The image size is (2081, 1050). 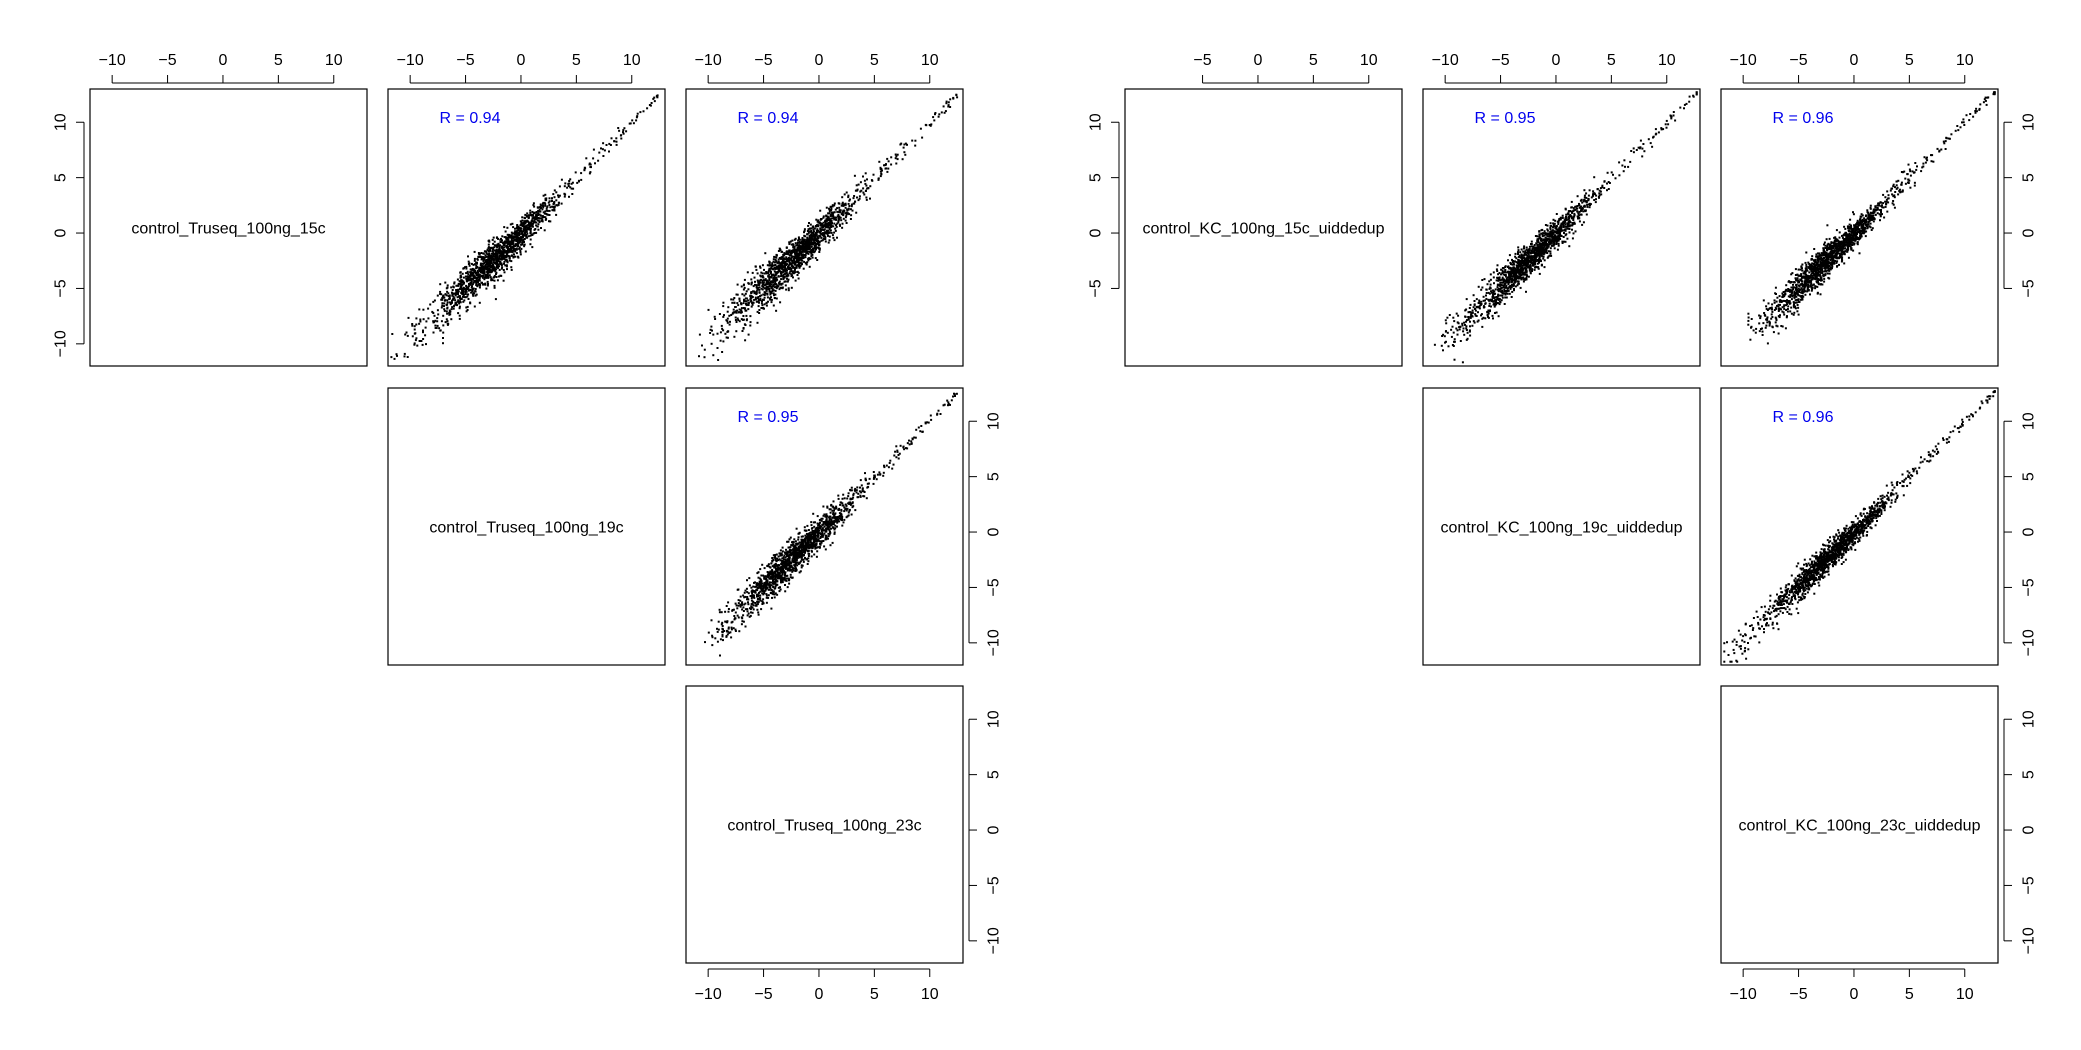 What do you see at coordinates (994, 476) in the screenshot?
I see `matrix-1-row-1-right-tick-label: 5` at bounding box center [994, 476].